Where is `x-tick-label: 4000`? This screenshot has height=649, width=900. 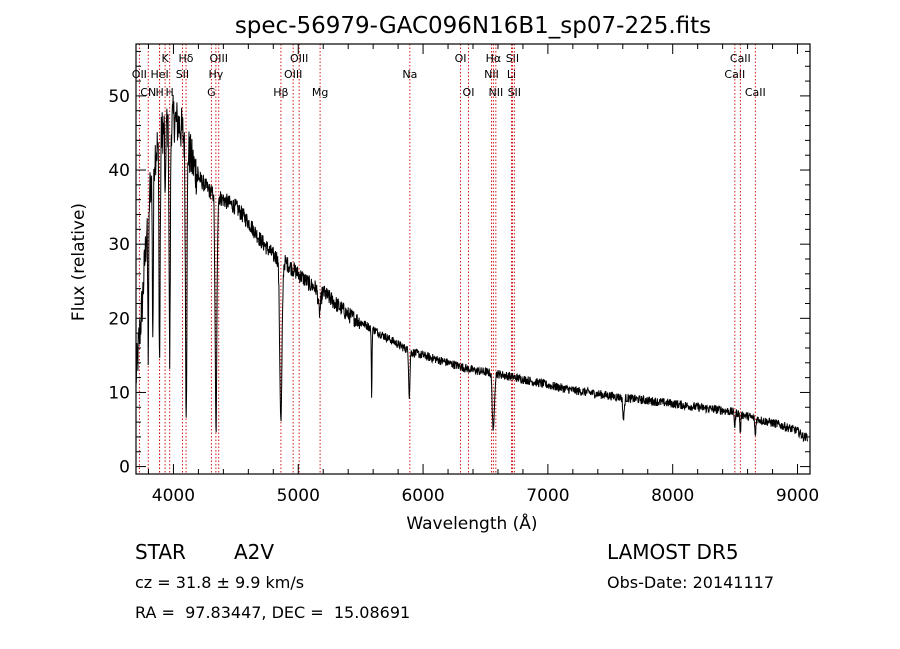 x-tick-label: 4000 is located at coordinates (173, 496).